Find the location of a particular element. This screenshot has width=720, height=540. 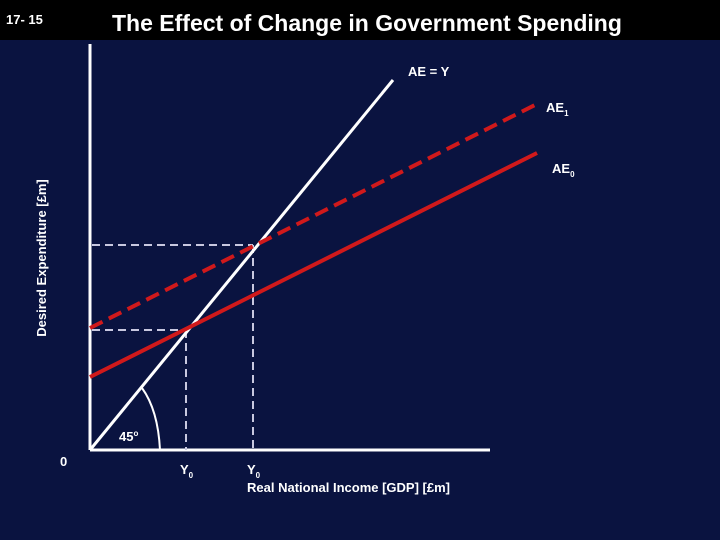

x-axis-label: Real National Income [GDP] [£m] is located at coordinates (348, 487).